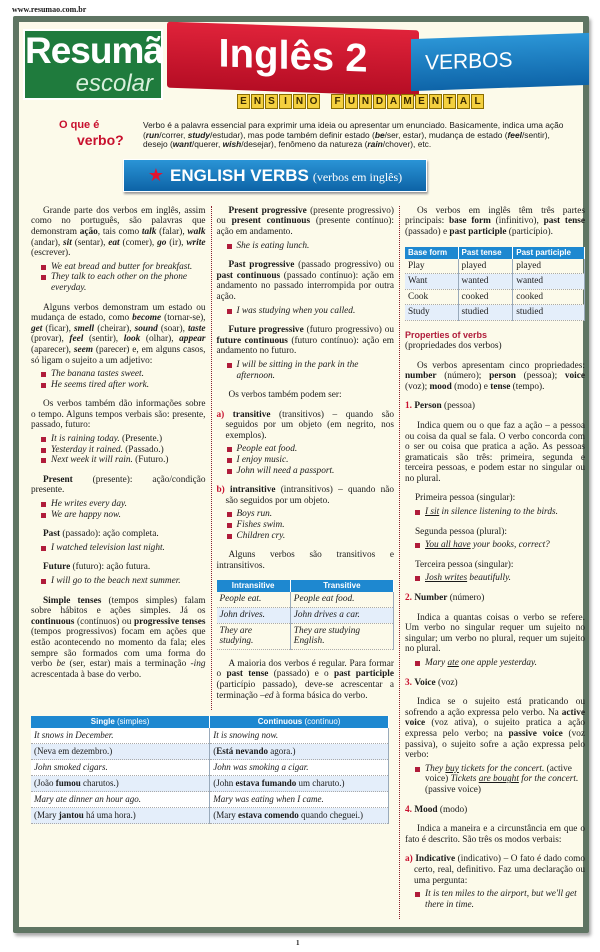 This screenshot has width=600, height=952. What do you see at coordinates (89, 504) in the screenshot?
I see `text-run: He writes every day.` at bounding box center [89, 504].